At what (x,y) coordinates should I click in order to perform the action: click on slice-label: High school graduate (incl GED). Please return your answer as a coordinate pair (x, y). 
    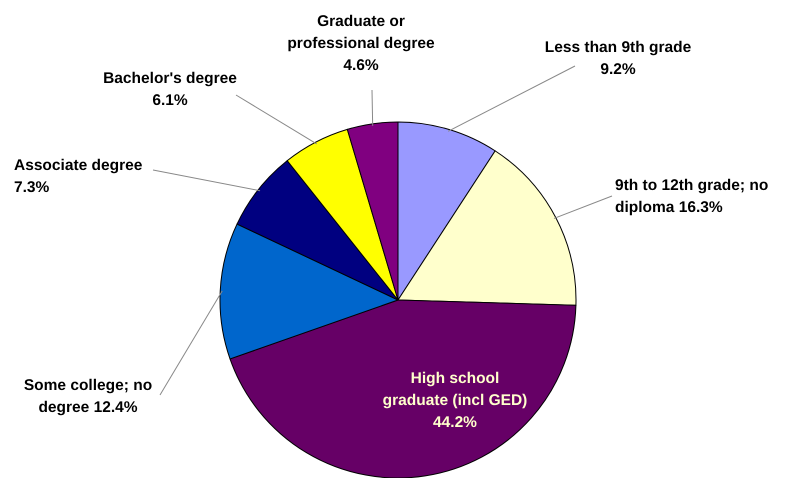
    Looking at the image, I should click on (455, 389).